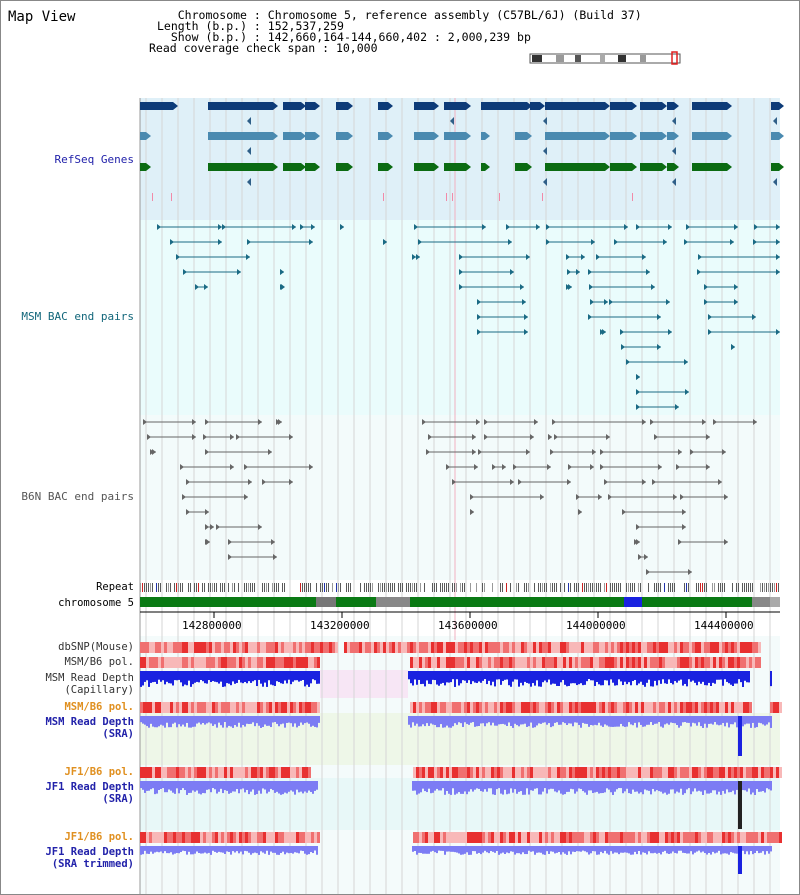 The image size is (800, 895). I want to click on track-label-repeat: Repeat, so click(115, 587).